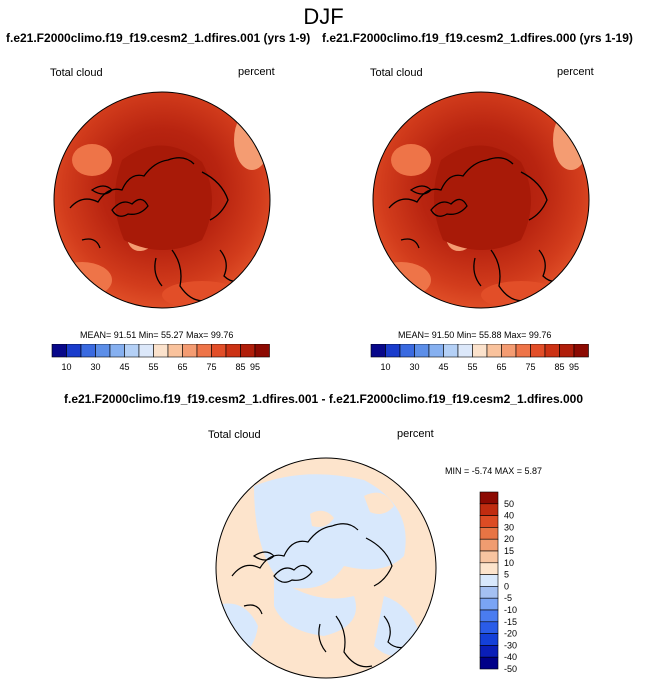 The height and width of the screenshot is (683, 647). What do you see at coordinates (66, 367) in the screenshot?
I see `left-colorbar-tick-label: 10` at bounding box center [66, 367].